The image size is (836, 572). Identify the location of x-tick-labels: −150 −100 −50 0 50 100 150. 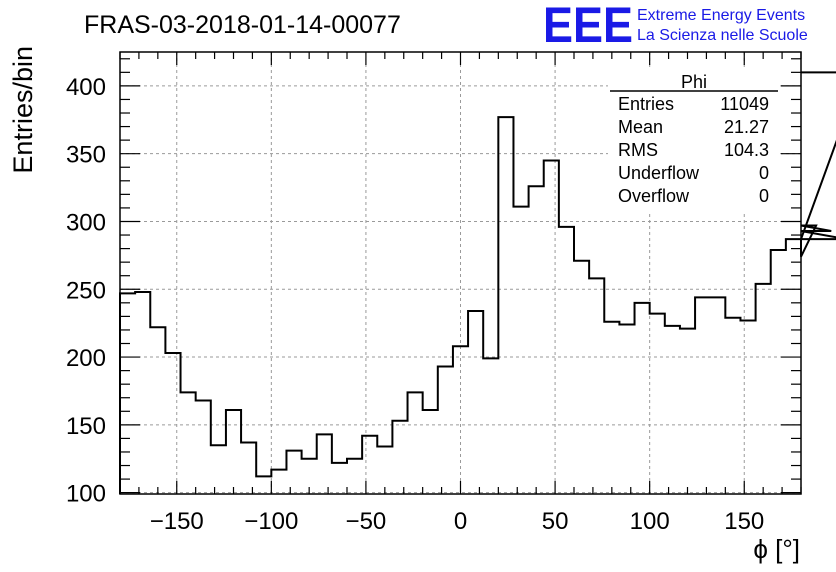
(457, 521).